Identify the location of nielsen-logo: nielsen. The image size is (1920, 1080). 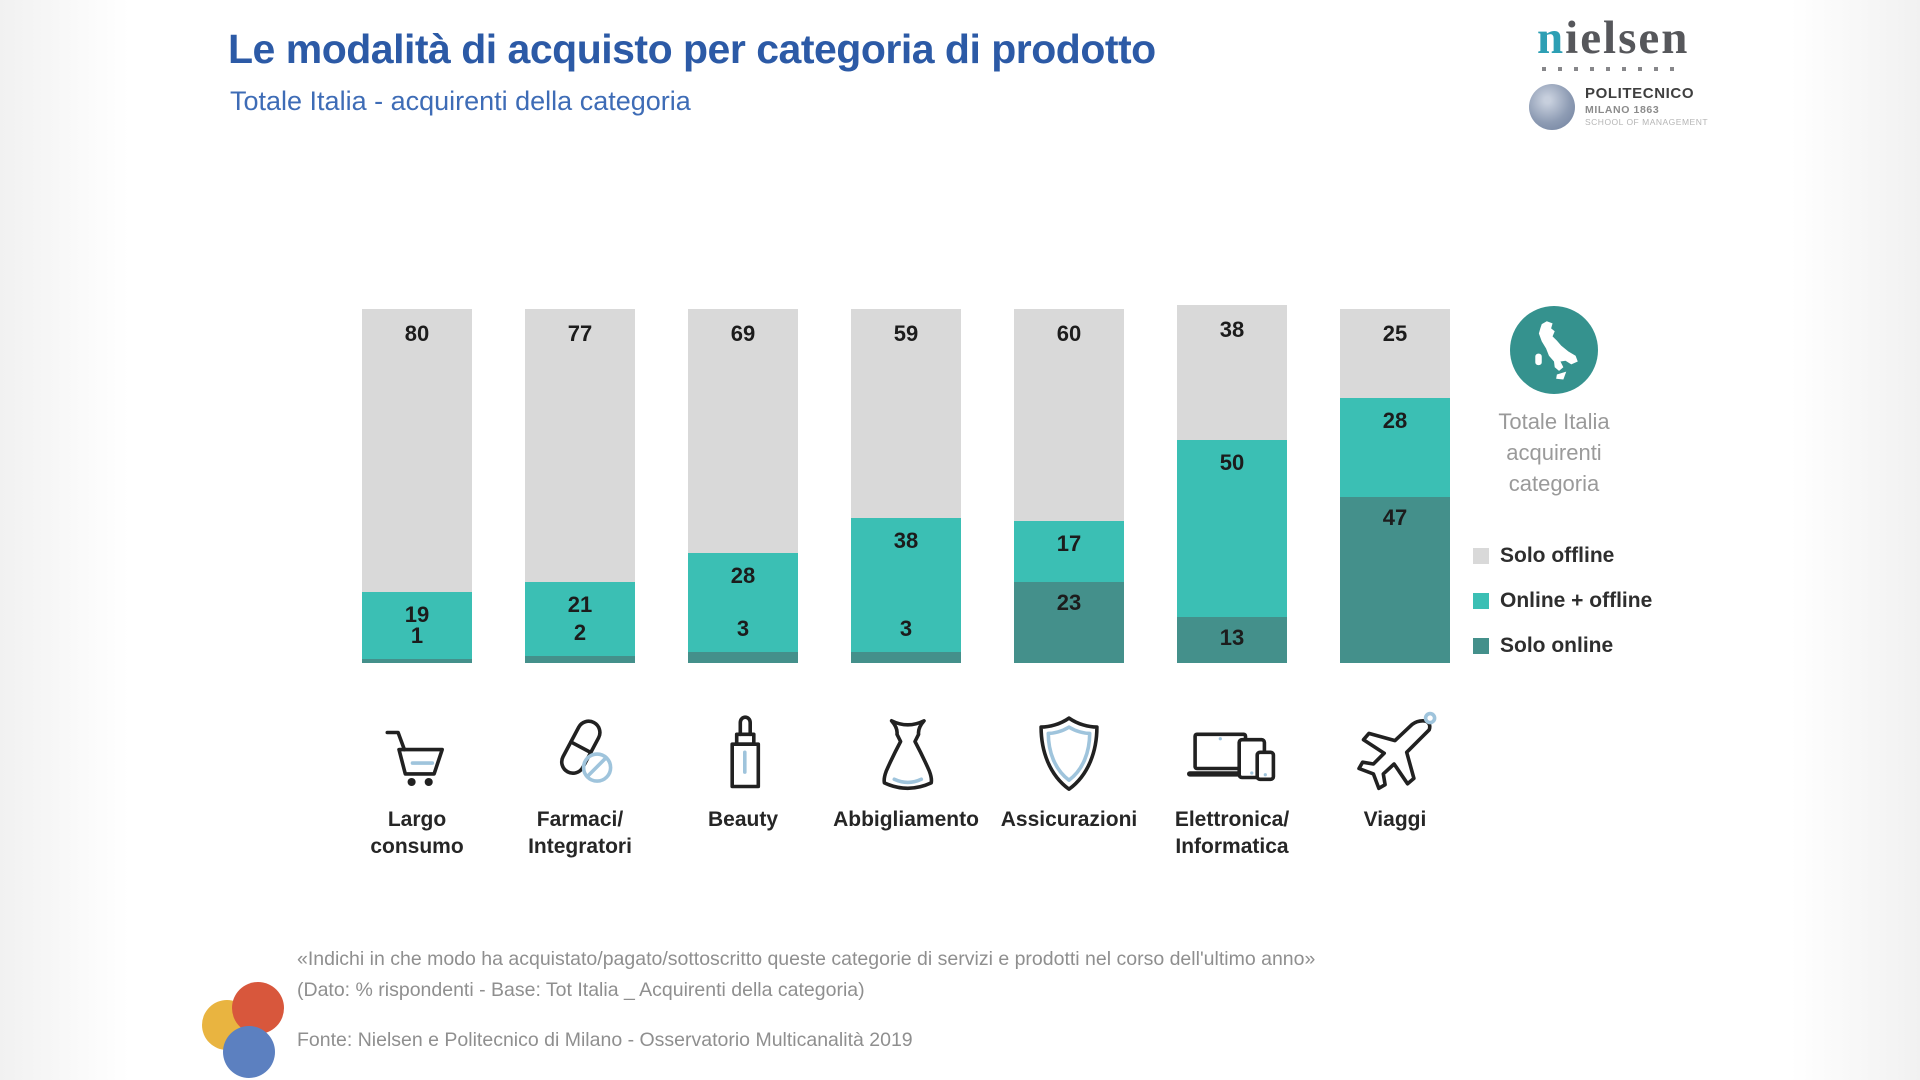
(1613, 41).